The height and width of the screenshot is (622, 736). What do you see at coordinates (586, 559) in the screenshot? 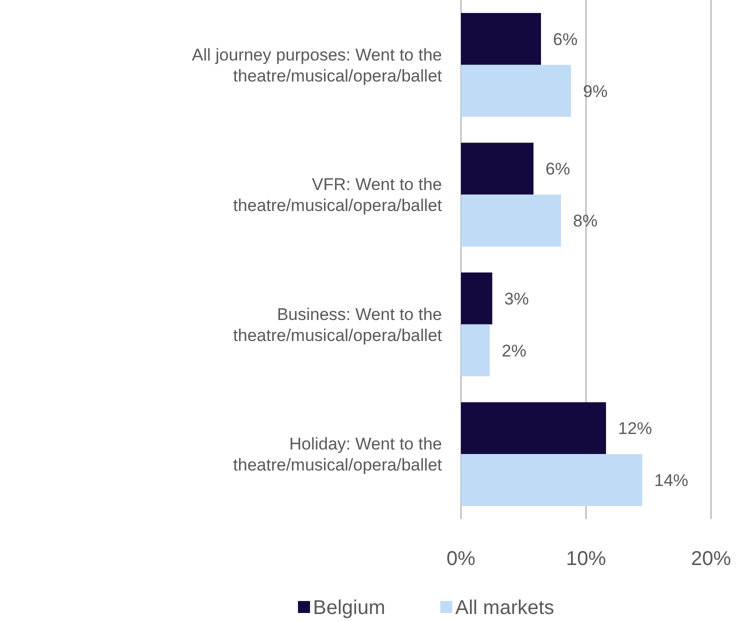
I see `x-tick-label: 10%` at bounding box center [586, 559].